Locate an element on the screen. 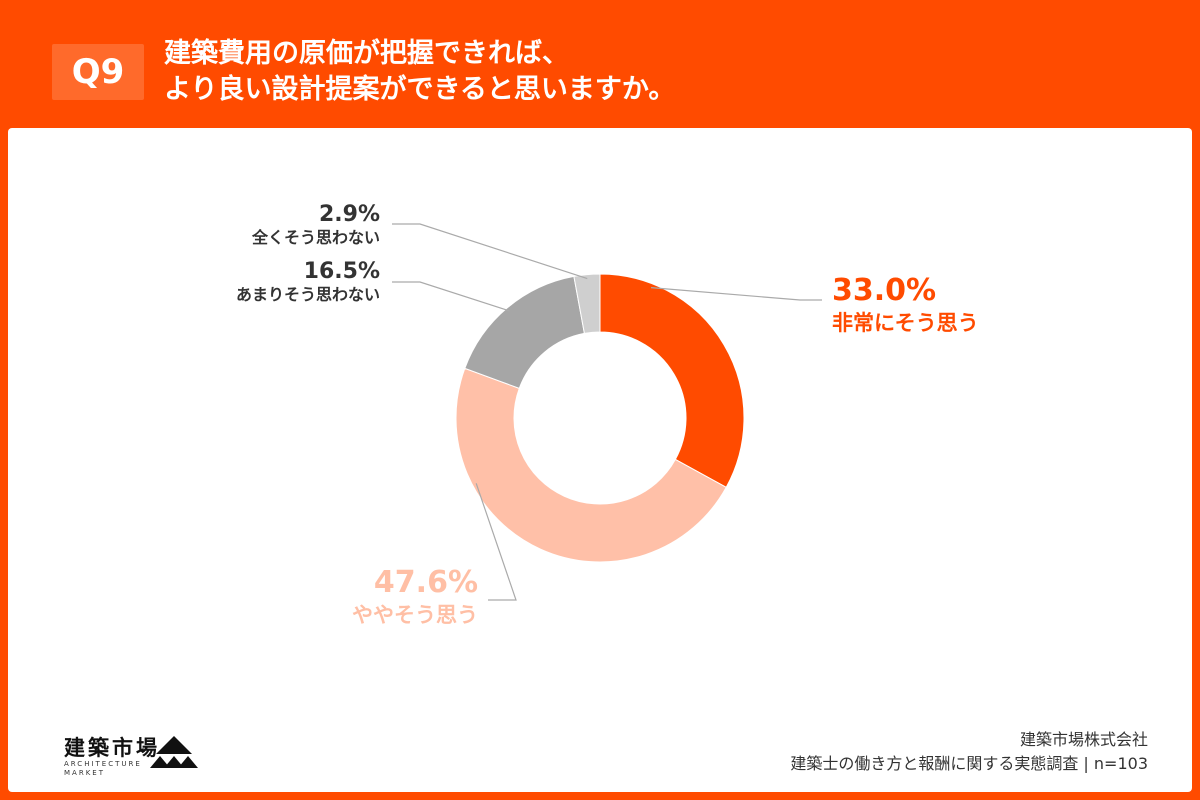 This screenshot has width=1200, height=800. question-title-line-1: 建築費用の原価が把握できれば、 is located at coordinates (366, 53).